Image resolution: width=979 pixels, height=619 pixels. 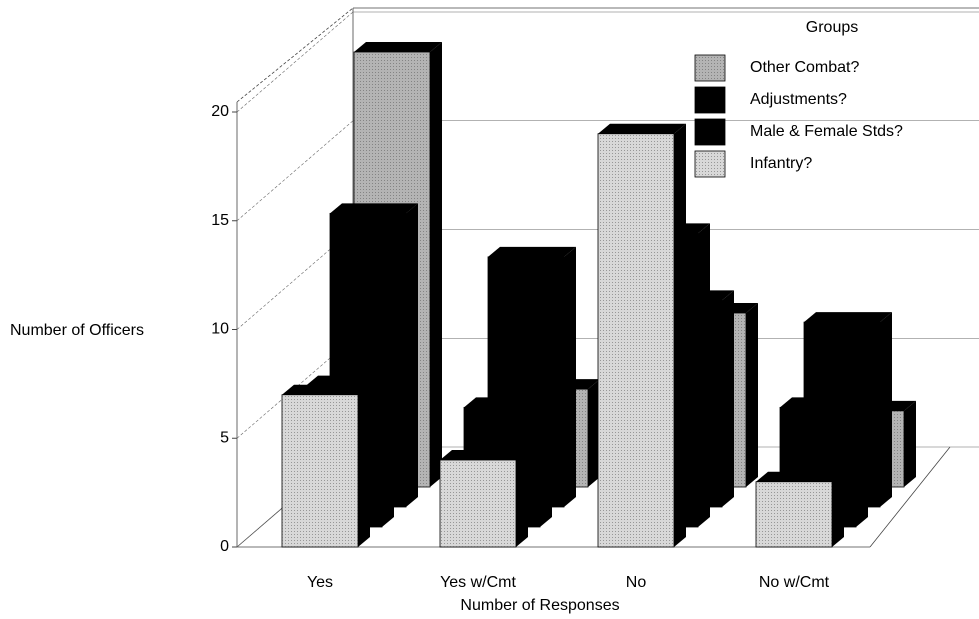 What do you see at coordinates (220, 329) in the screenshot?
I see `y-tick-label: 10` at bounding box center [220, 329].